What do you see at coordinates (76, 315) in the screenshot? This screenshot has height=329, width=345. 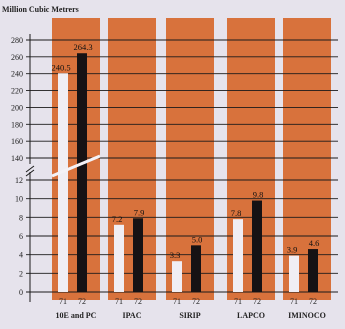 I see `category-label: 10E and PC` at bounding box center [76, 315].